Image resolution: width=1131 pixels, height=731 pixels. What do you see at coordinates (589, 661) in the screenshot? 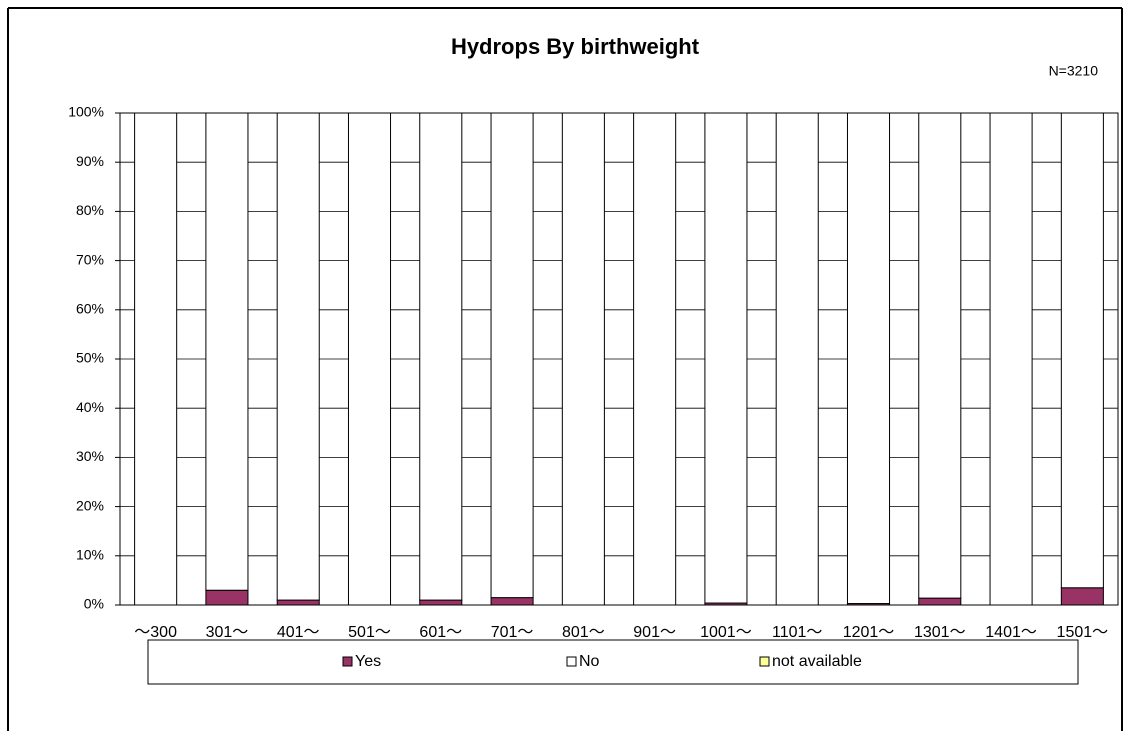
I see `legend-label: No` at bounding box center [589, 661].